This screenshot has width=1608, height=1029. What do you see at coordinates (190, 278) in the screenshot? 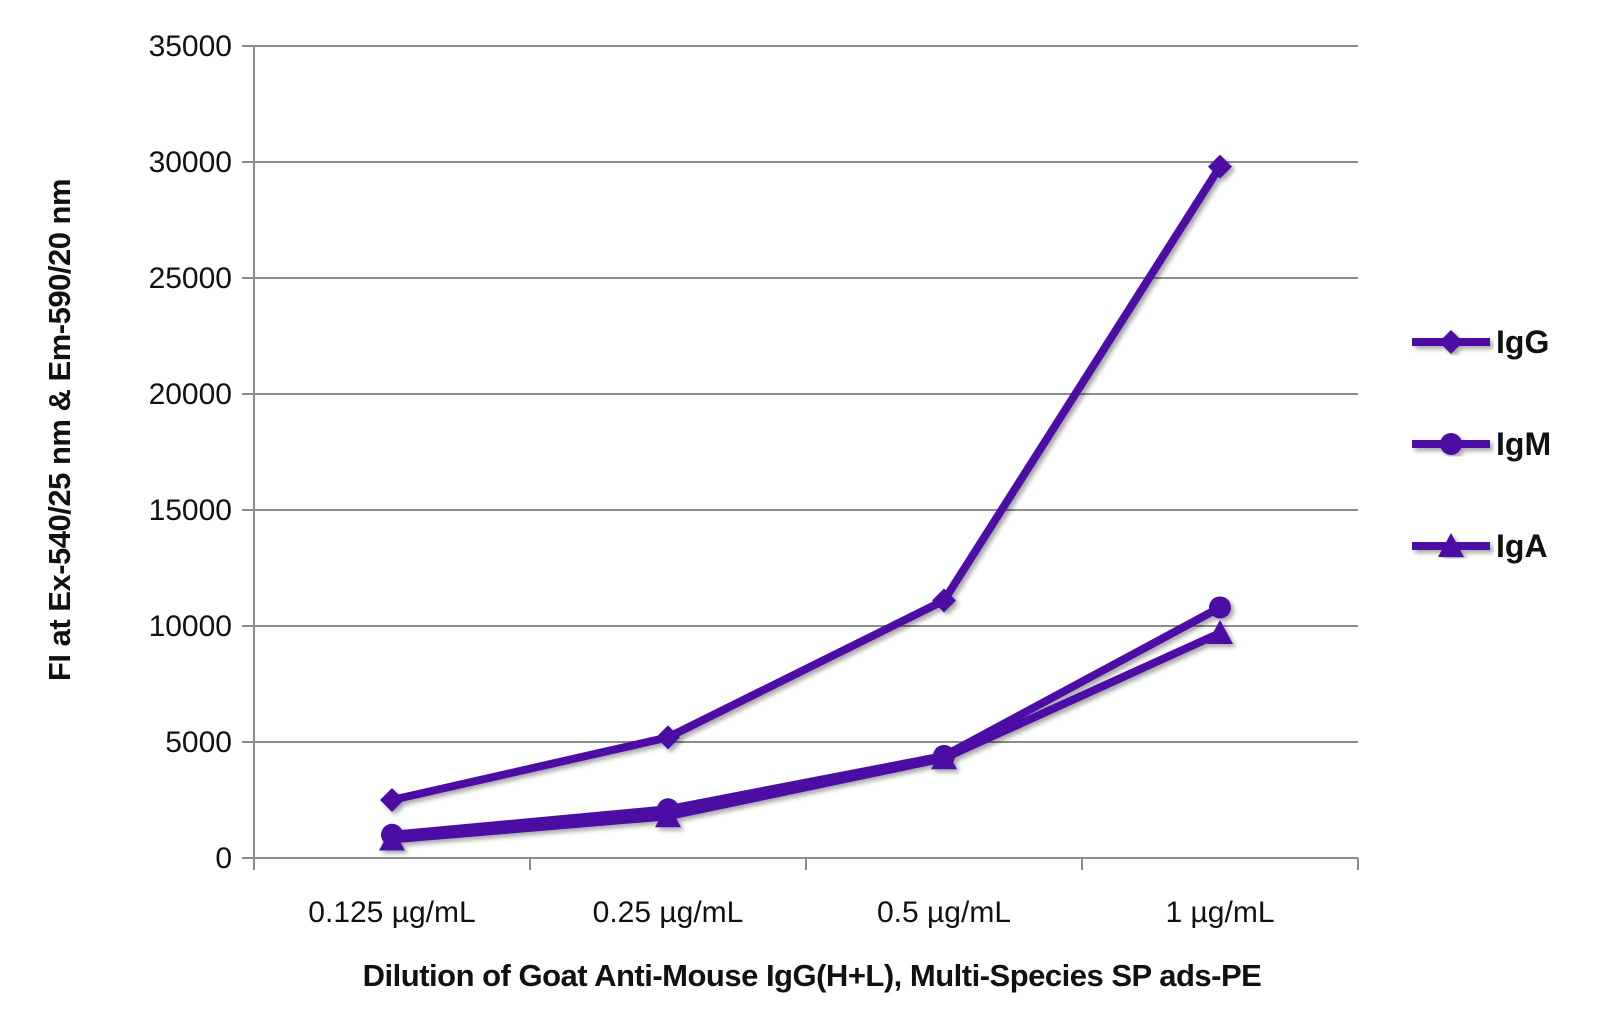
I see `y-tick-label: 25000` at bounding box center [190, 278].